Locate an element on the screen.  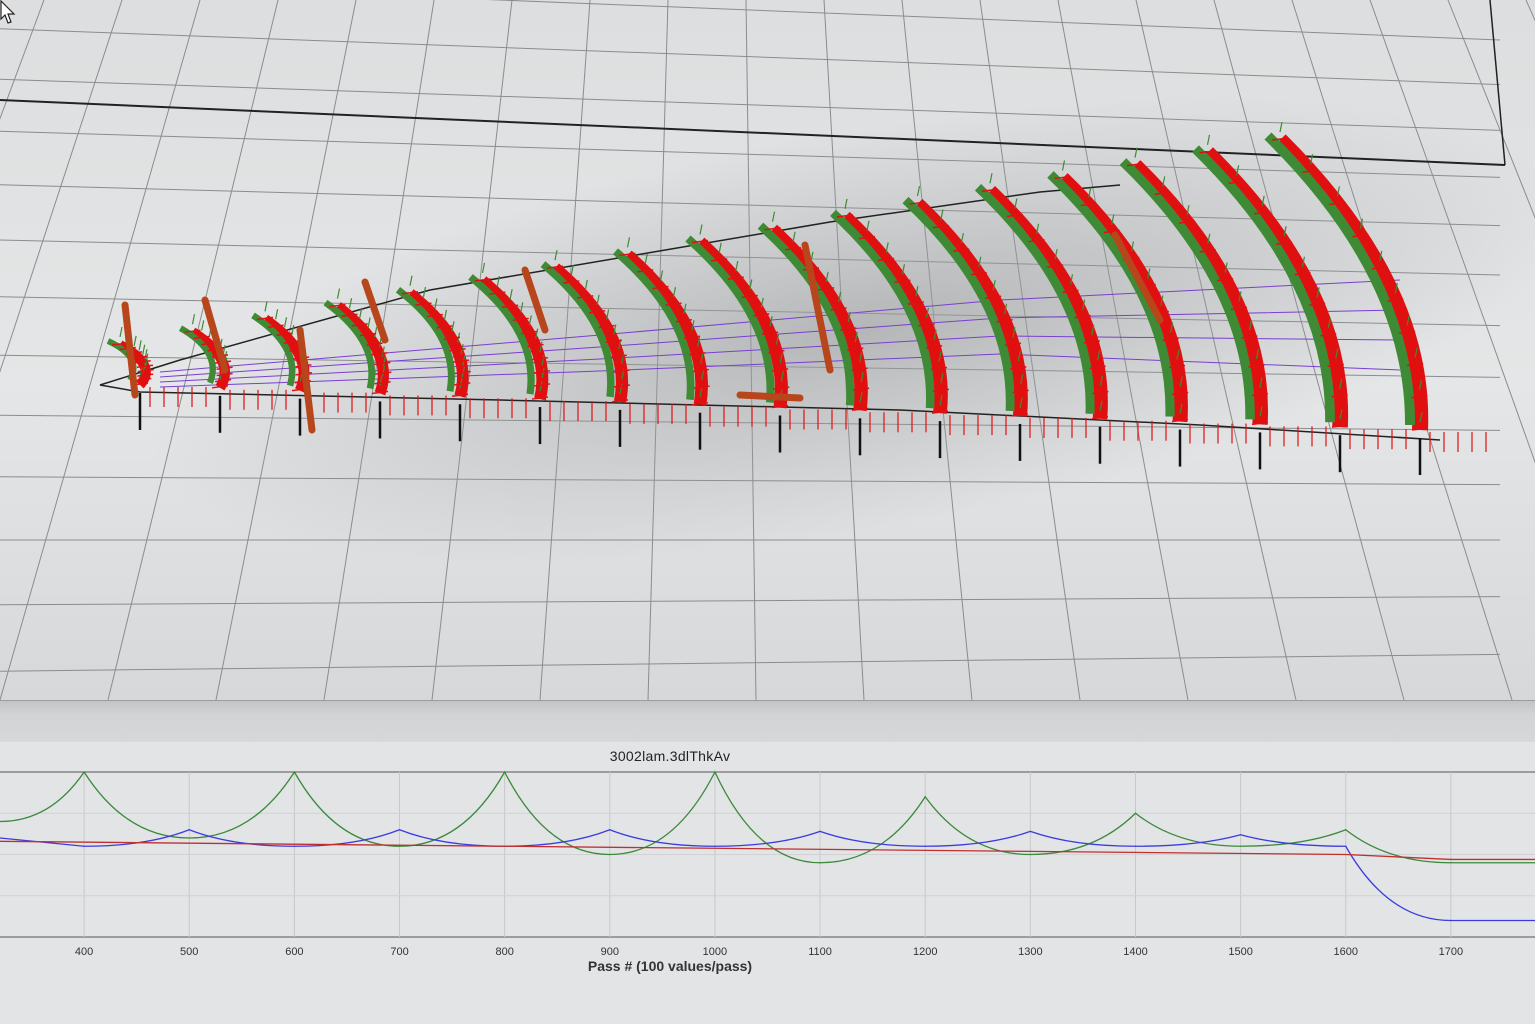
x-tick-label: 1400 is located at coordinates (1135, 952).